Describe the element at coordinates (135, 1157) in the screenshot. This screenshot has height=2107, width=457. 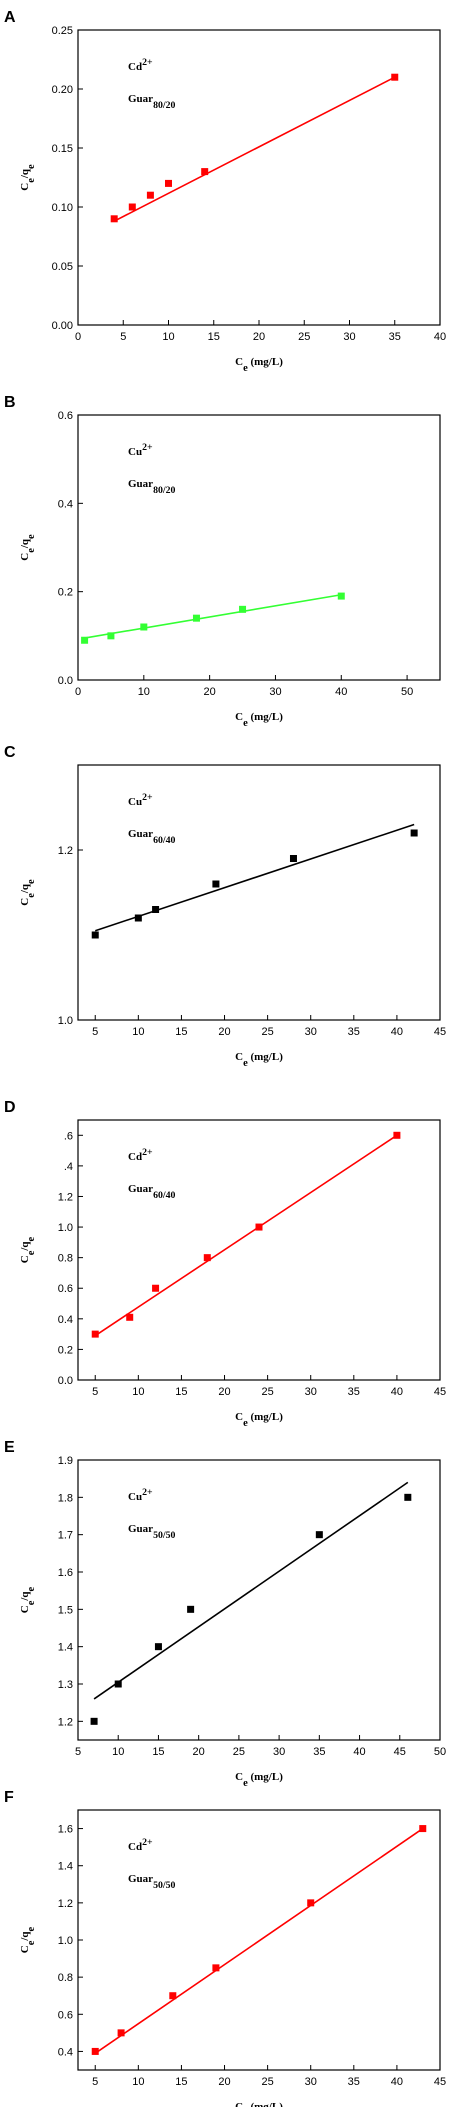
I see `annotation-ion-part: Cd` at that location.